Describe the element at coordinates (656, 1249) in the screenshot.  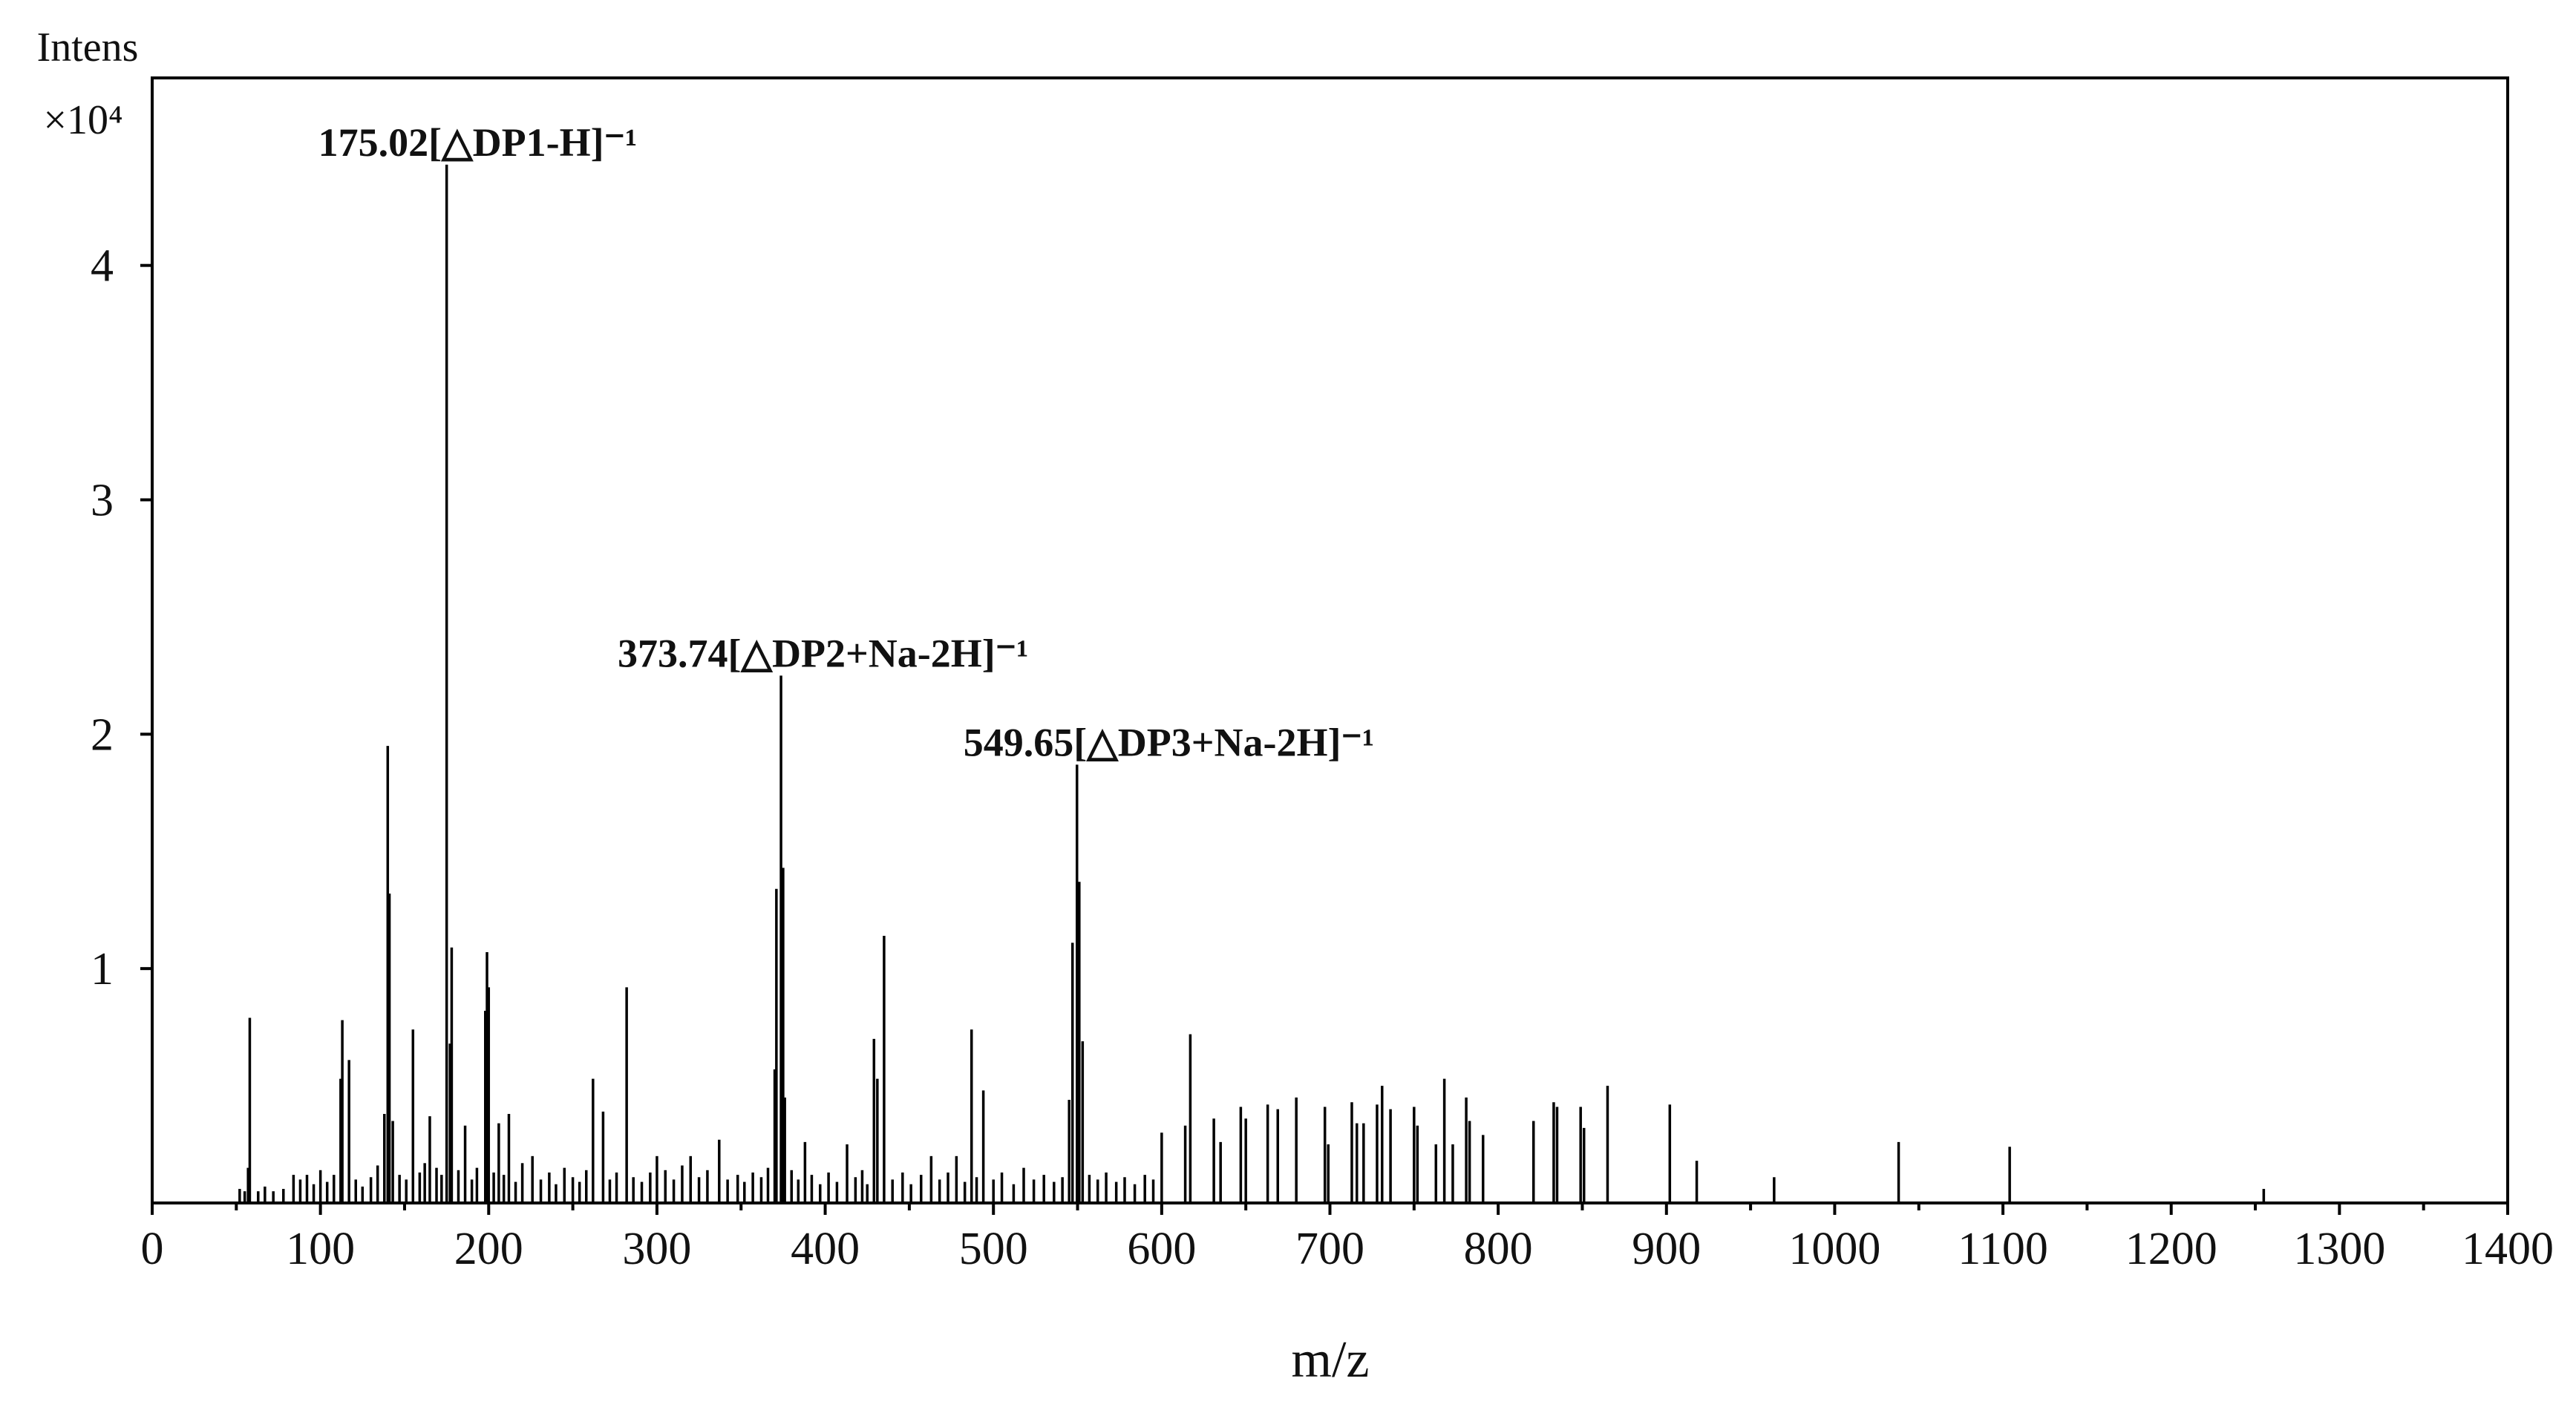
I see `x-tick-label: 300` at that location.